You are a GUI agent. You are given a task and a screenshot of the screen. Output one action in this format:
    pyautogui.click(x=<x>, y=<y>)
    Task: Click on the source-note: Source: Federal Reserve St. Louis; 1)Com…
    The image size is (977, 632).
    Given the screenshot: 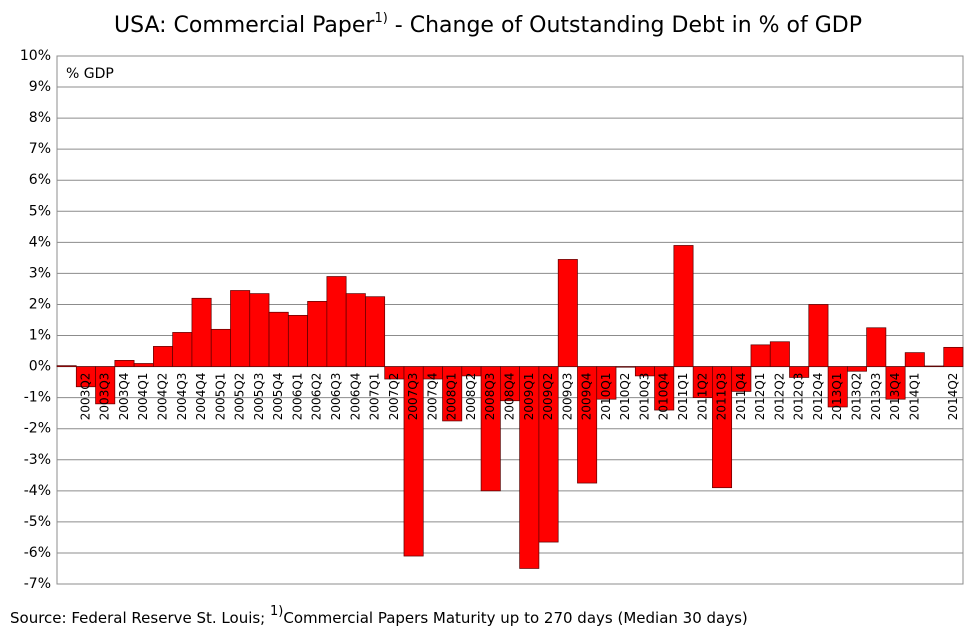 What is the action you would take?
    pyautogui.click(x=379, y=615)
    